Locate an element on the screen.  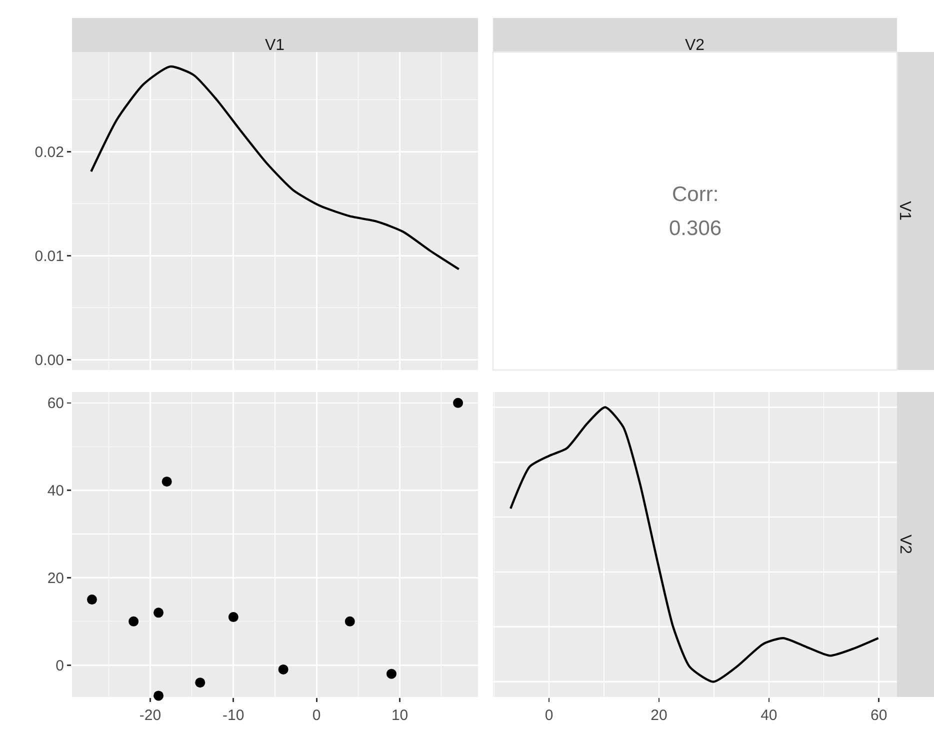
y-tick-label: 20 is located at coordinates (55, 578).